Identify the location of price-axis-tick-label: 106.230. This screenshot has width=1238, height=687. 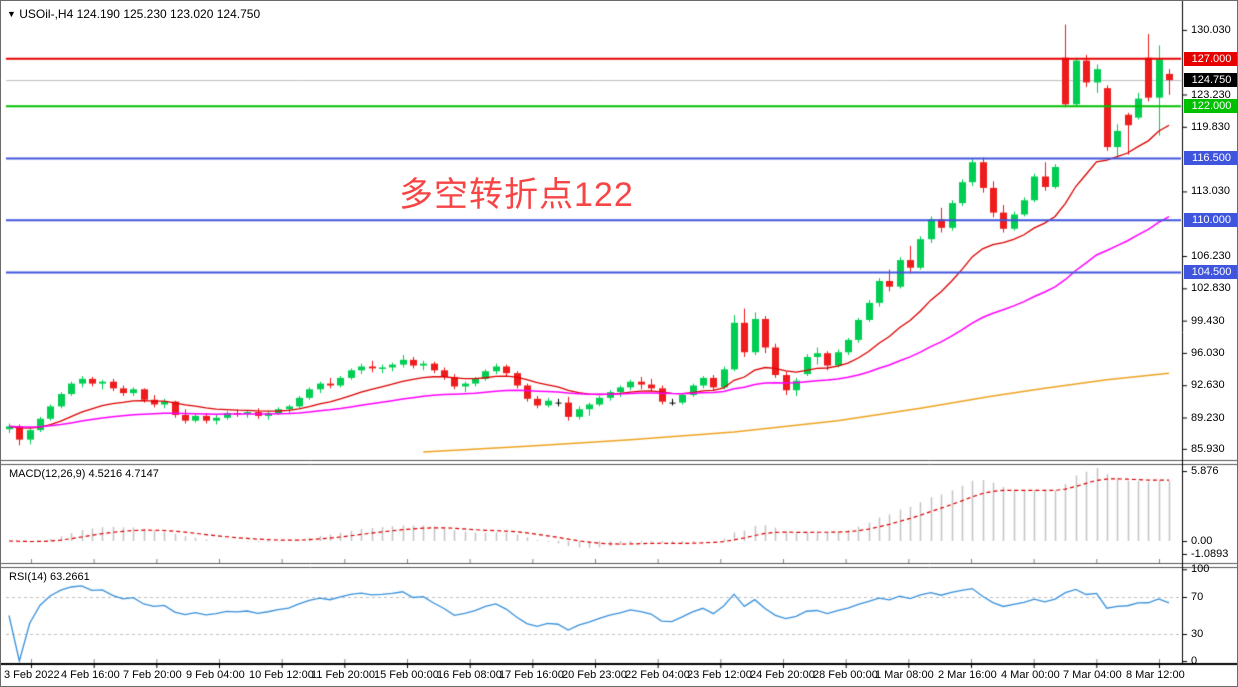
(1211, 256).